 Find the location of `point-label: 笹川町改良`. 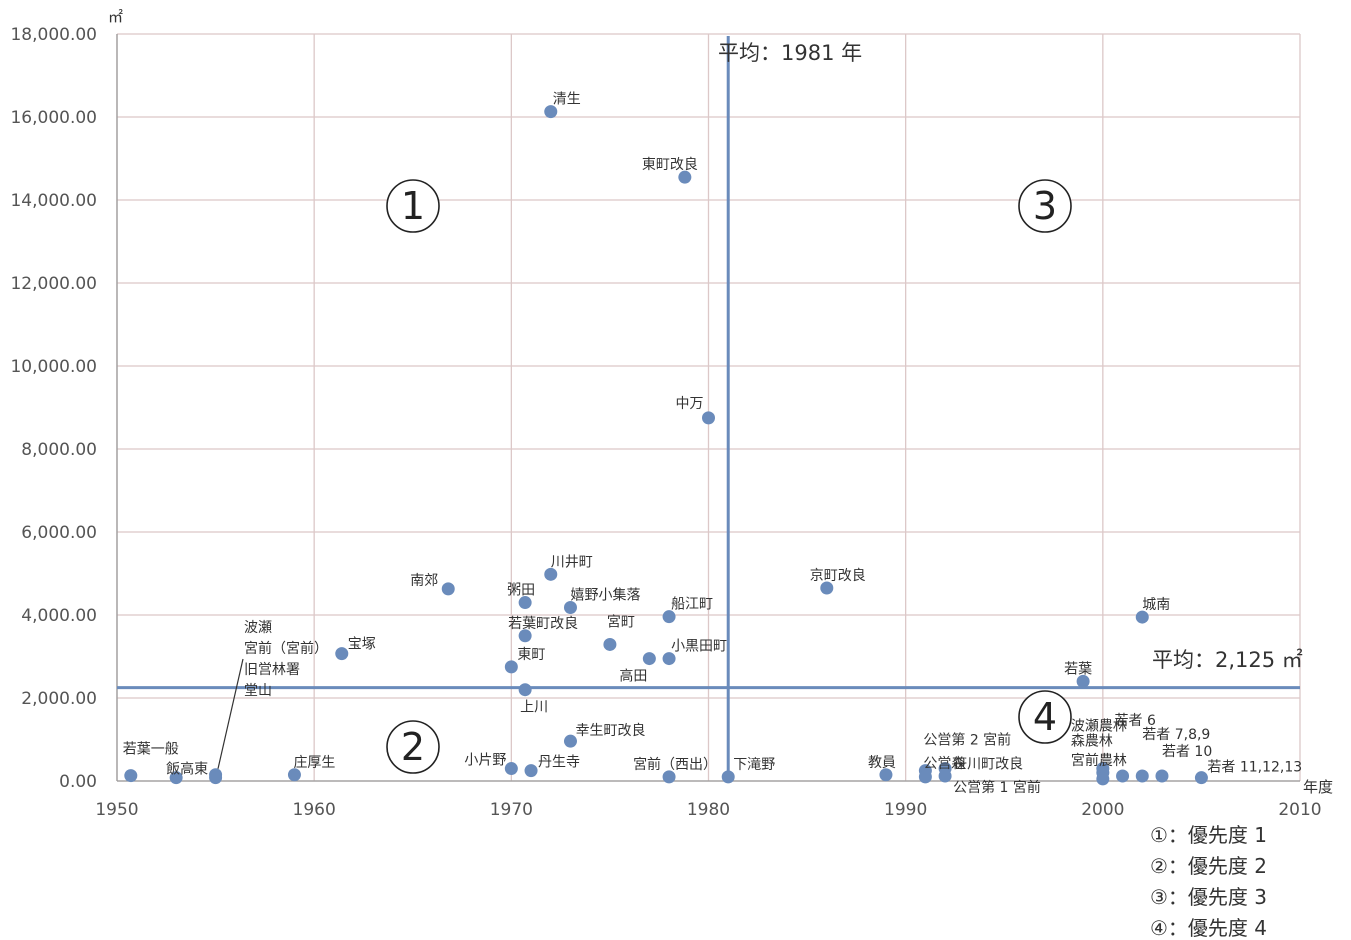

point-label: 笹川町改良 is located at coordinates (988, 765).